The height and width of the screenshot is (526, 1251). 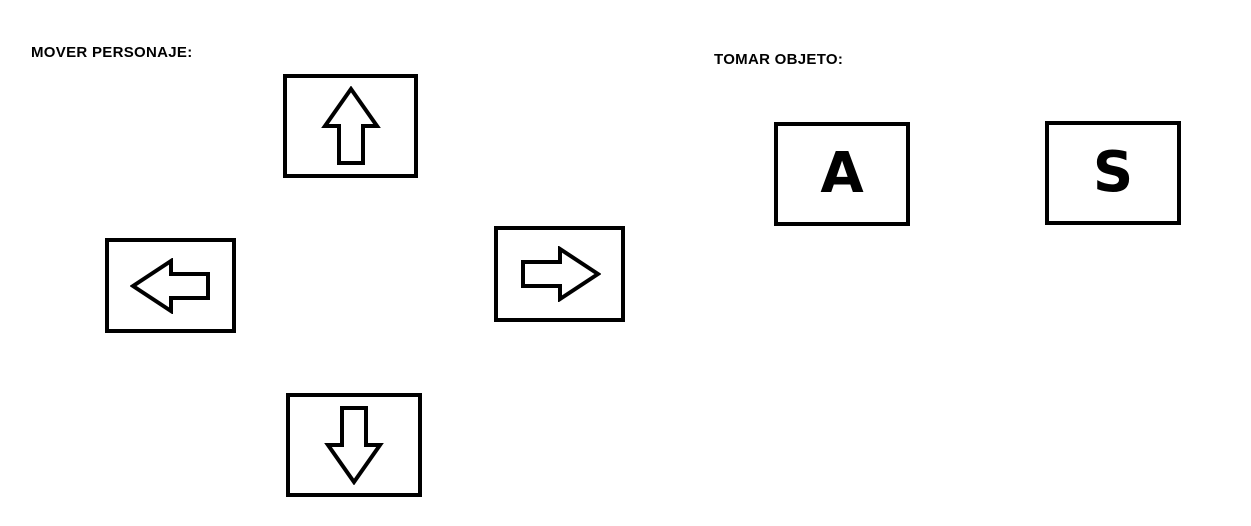 I want to click on key-down, so click(x=354, y=445).